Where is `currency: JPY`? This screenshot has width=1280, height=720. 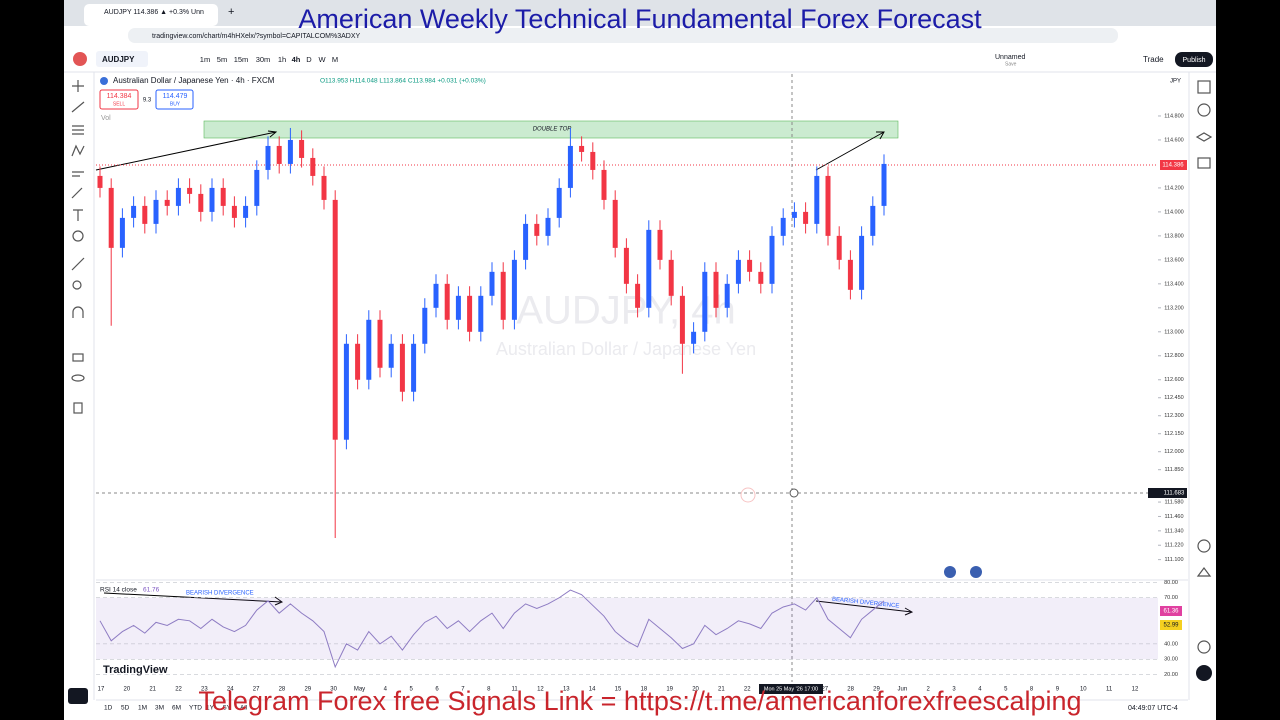 currency: JPY is located at coordinates (1175, 82).